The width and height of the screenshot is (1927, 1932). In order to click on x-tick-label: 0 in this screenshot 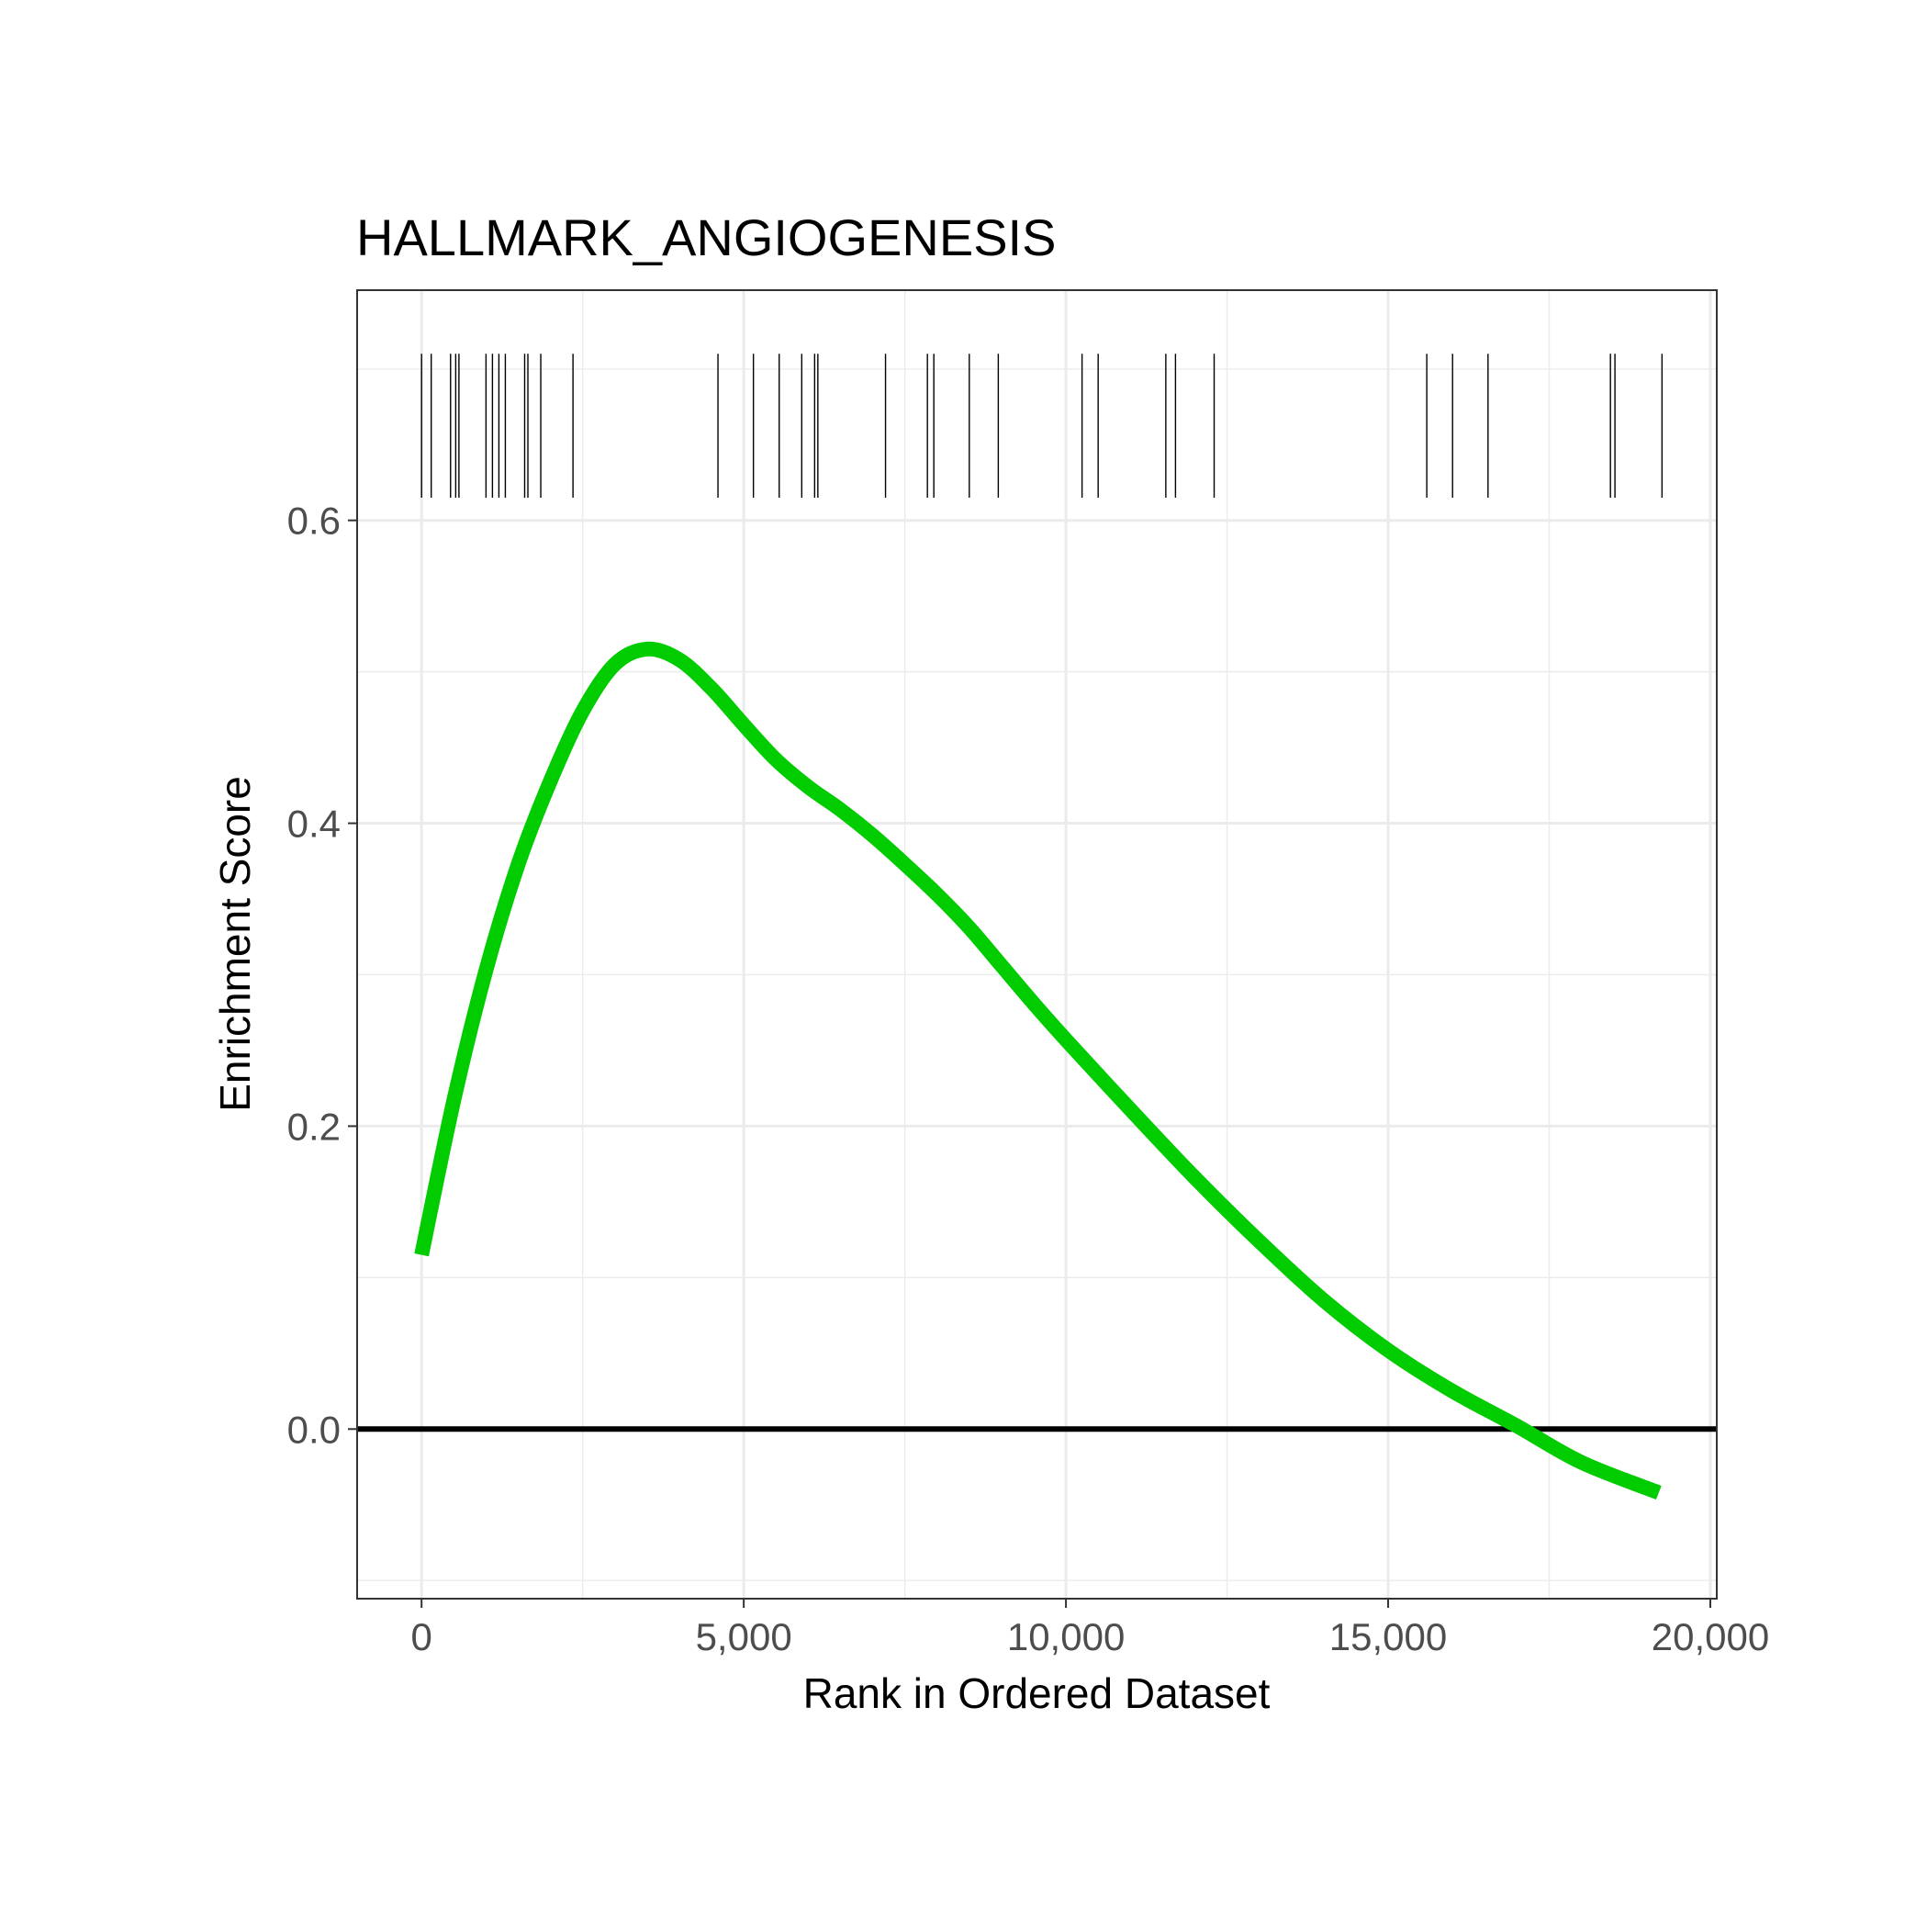, I will do `click(422, 1636)`.